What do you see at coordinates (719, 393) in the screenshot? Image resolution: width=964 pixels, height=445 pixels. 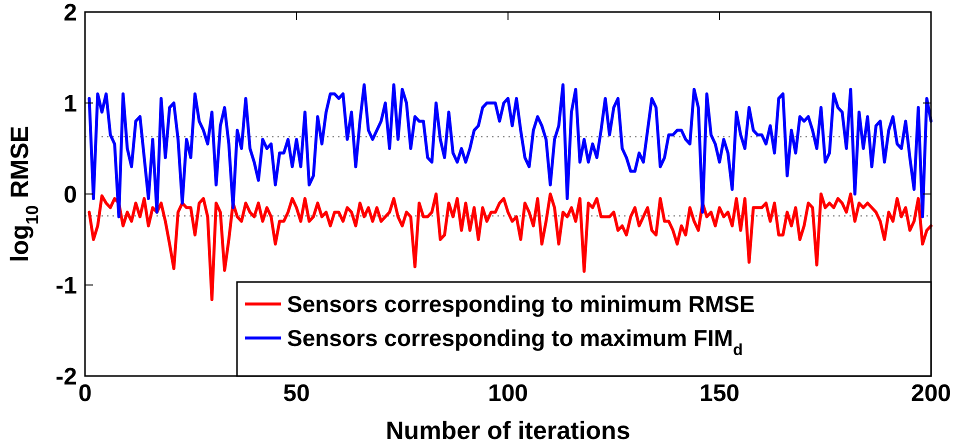 I see `x-tick-label: 150` at bounding box center [719, 393].